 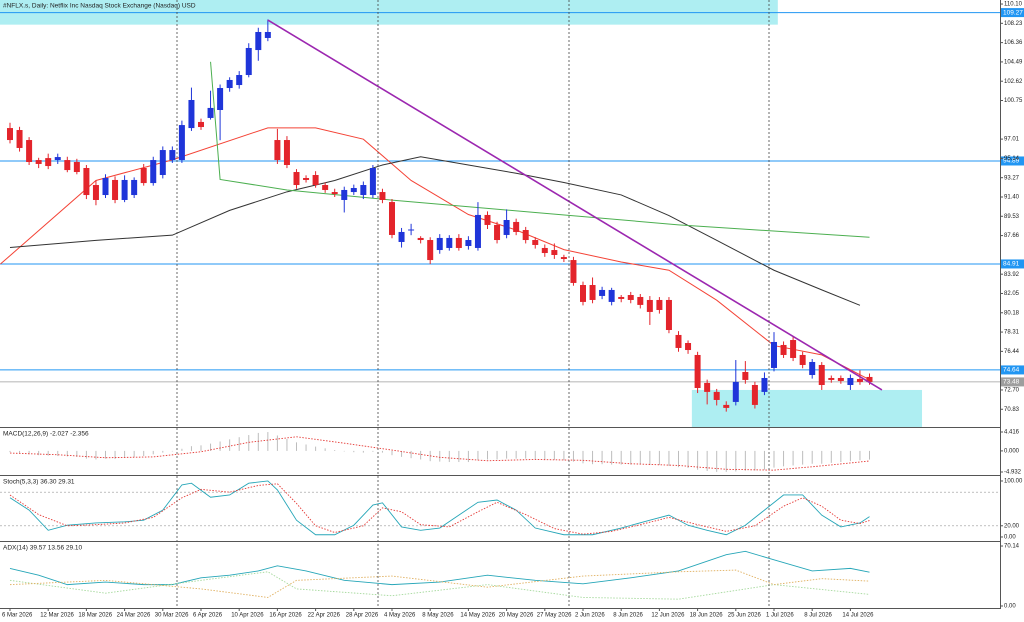 What do you see at coordinates (1012, 217) in the screenshot?
I see `y-tick-label: 89.53` at bounding box center [1012, 217].